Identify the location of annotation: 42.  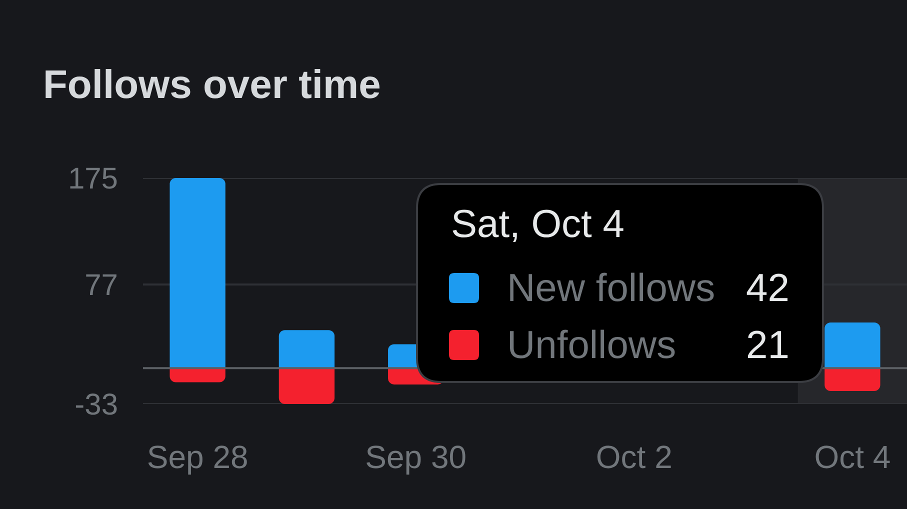
(768, 288).